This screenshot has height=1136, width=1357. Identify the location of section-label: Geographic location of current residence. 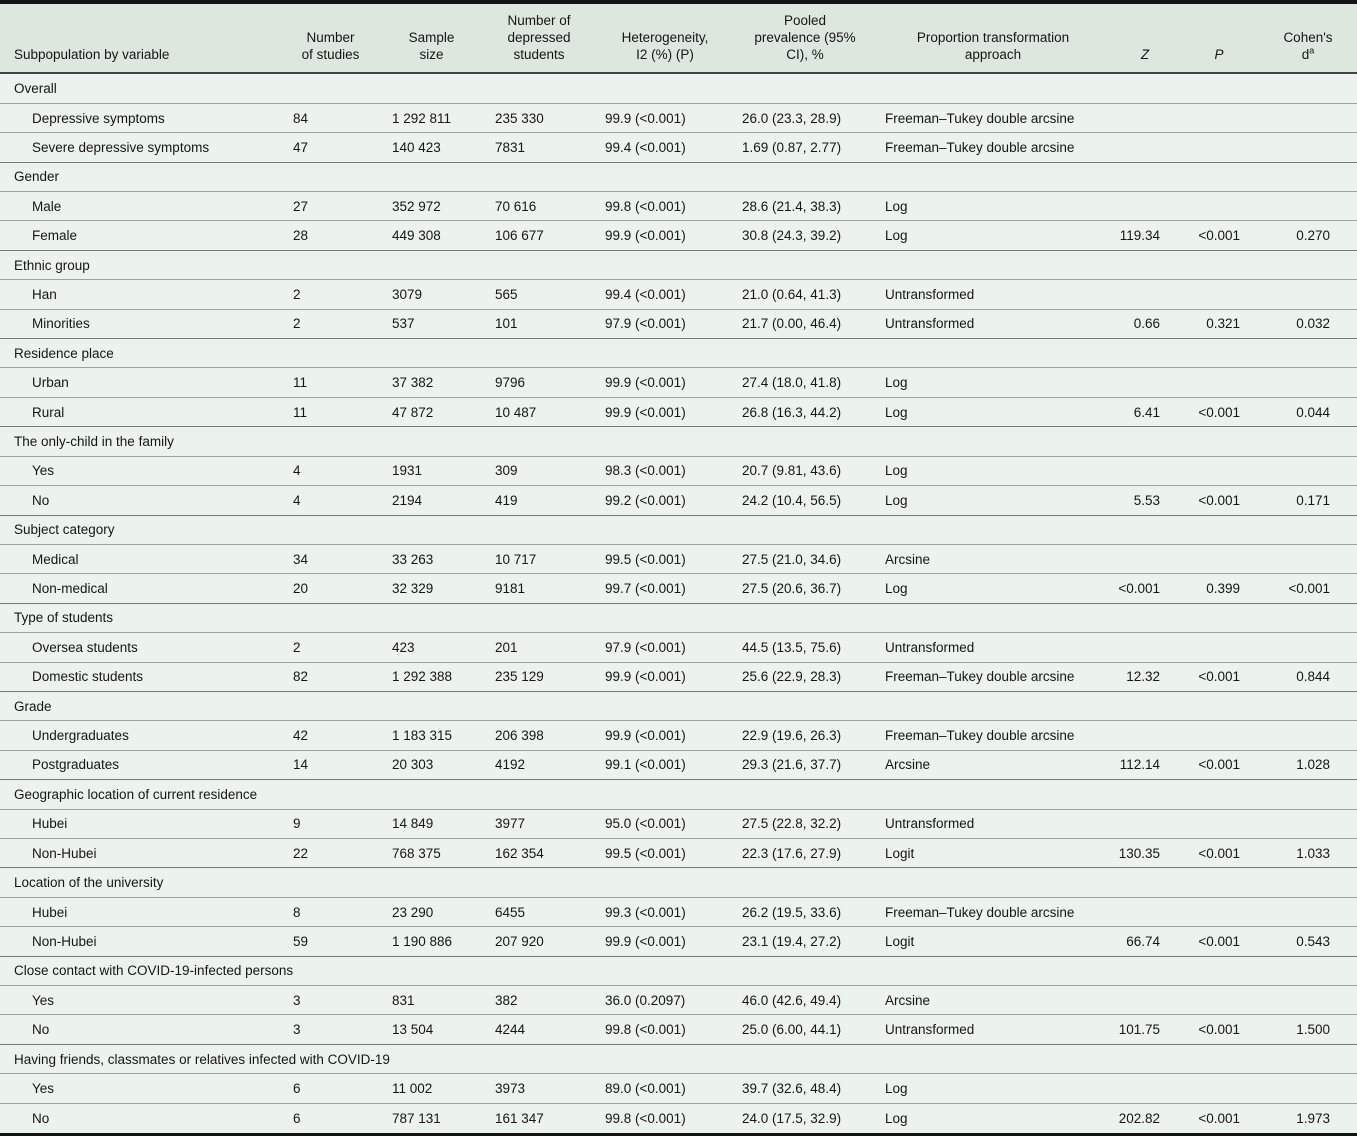
(678, 794).